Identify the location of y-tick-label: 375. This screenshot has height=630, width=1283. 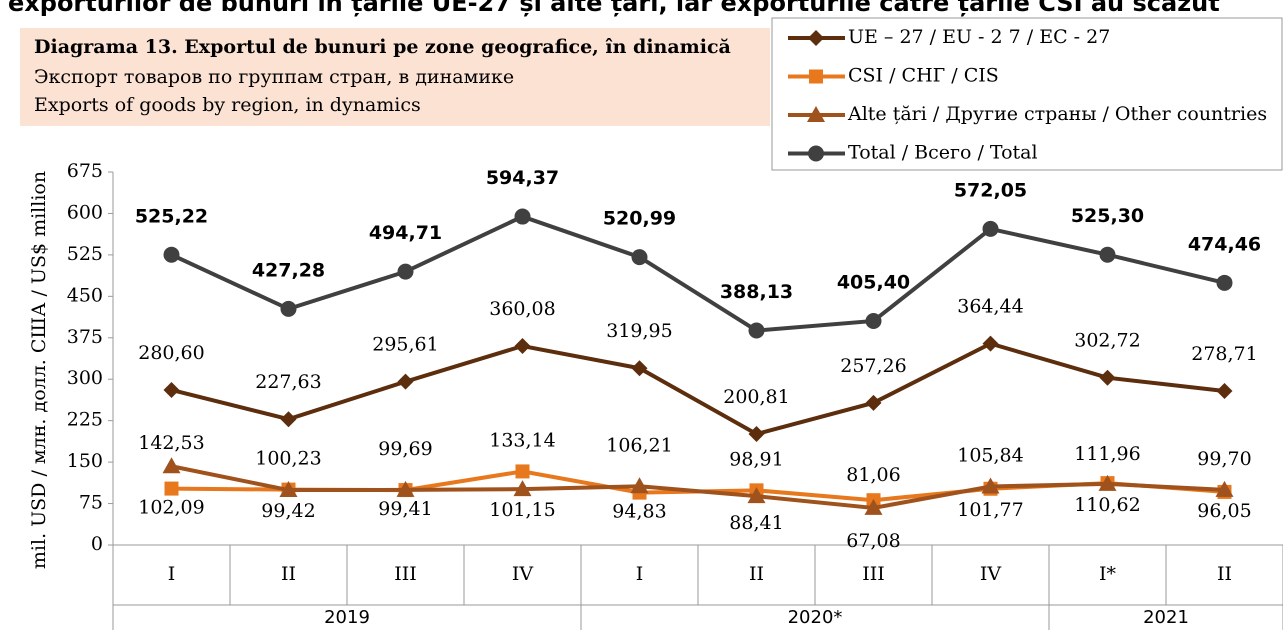
(85, 337).